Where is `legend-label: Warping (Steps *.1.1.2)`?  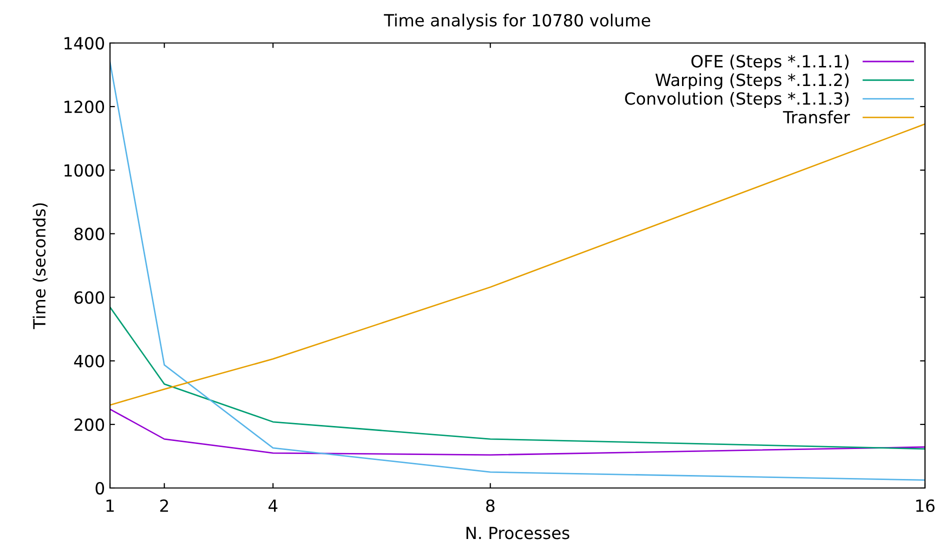 legend-label: Warping (Steps *.1.1.2) is located at coordinates (752, 81).